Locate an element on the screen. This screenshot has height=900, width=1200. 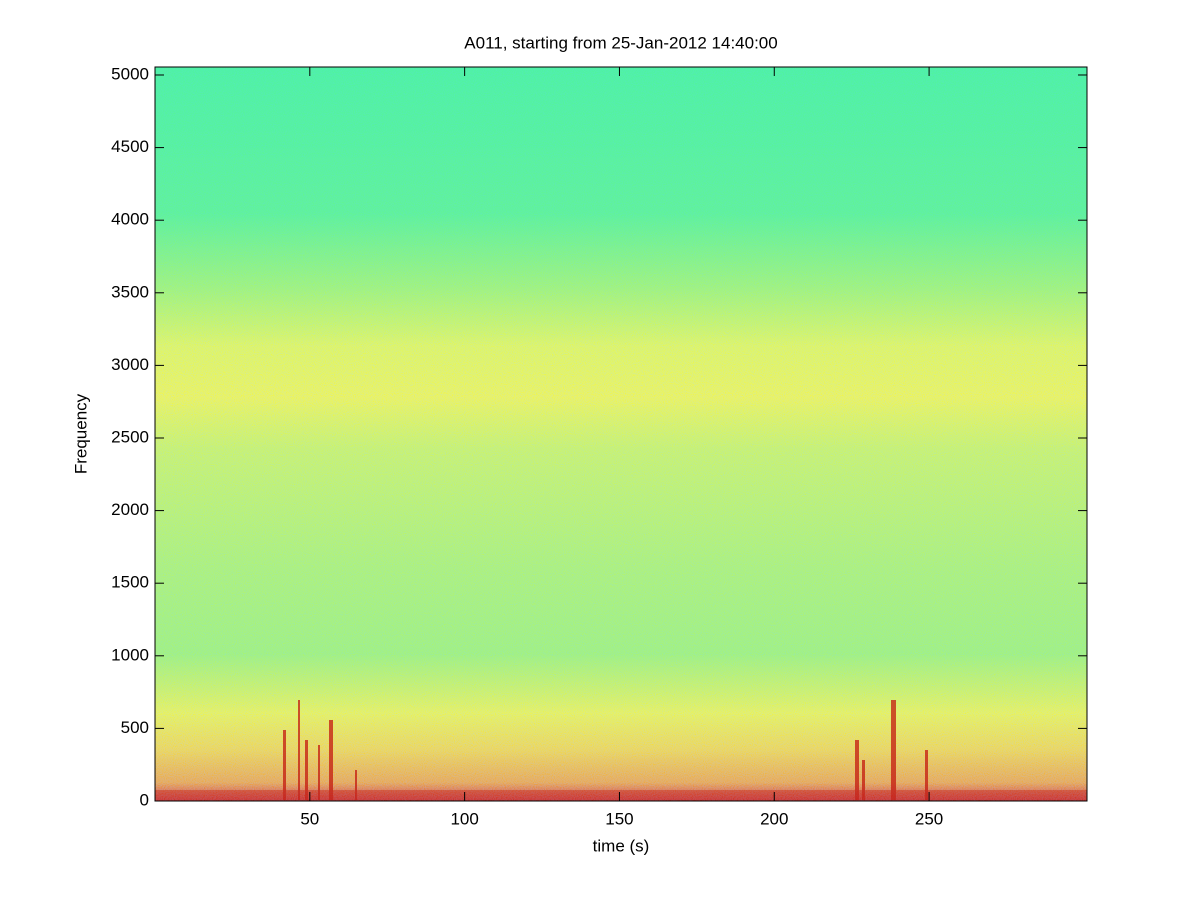
x-tick-label: 200 is located at coordinates (774, 818).